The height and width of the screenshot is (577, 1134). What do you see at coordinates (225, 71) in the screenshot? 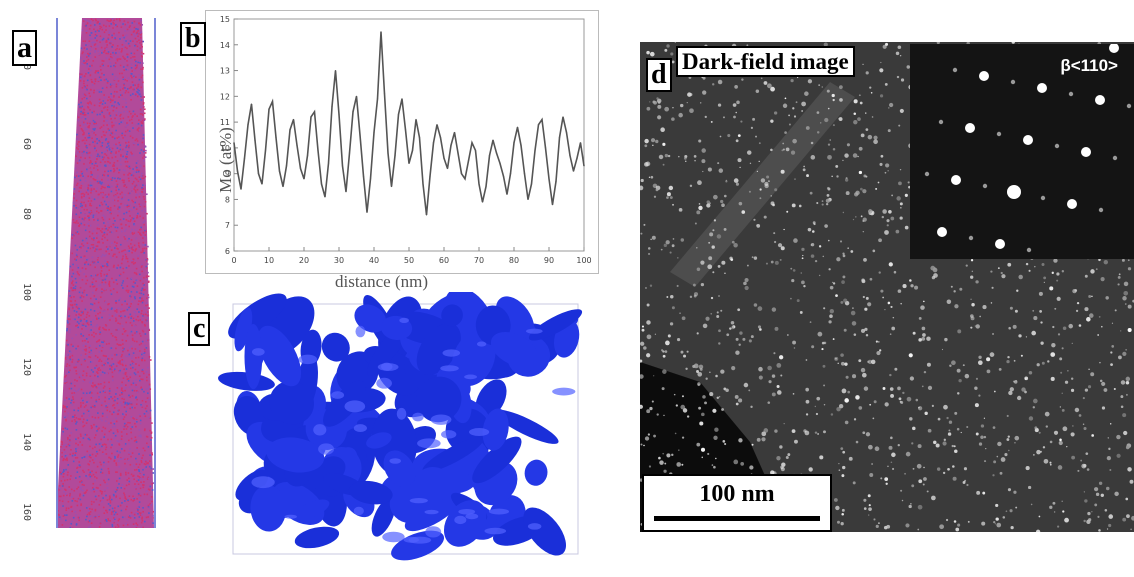
I see `y-tick-label: 13` at bounding box center [225, 71].